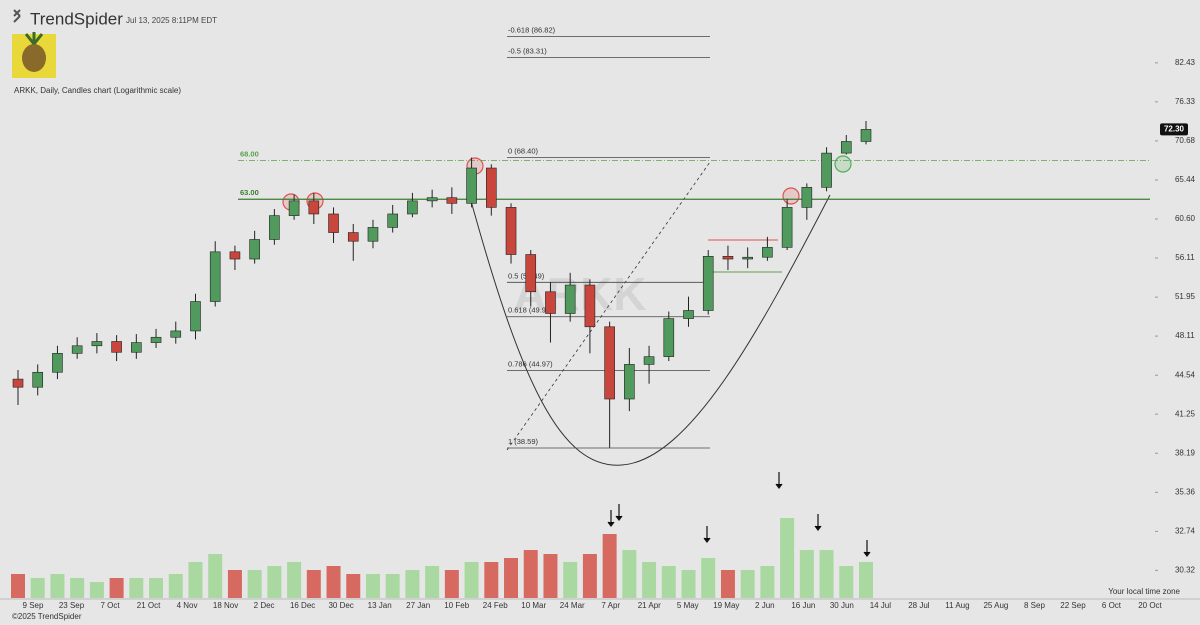  What do you see at coordinates (1185, 257) in the screenshot?
I see `y-tick-label: 56.11` at bounding box center [1185, 257].